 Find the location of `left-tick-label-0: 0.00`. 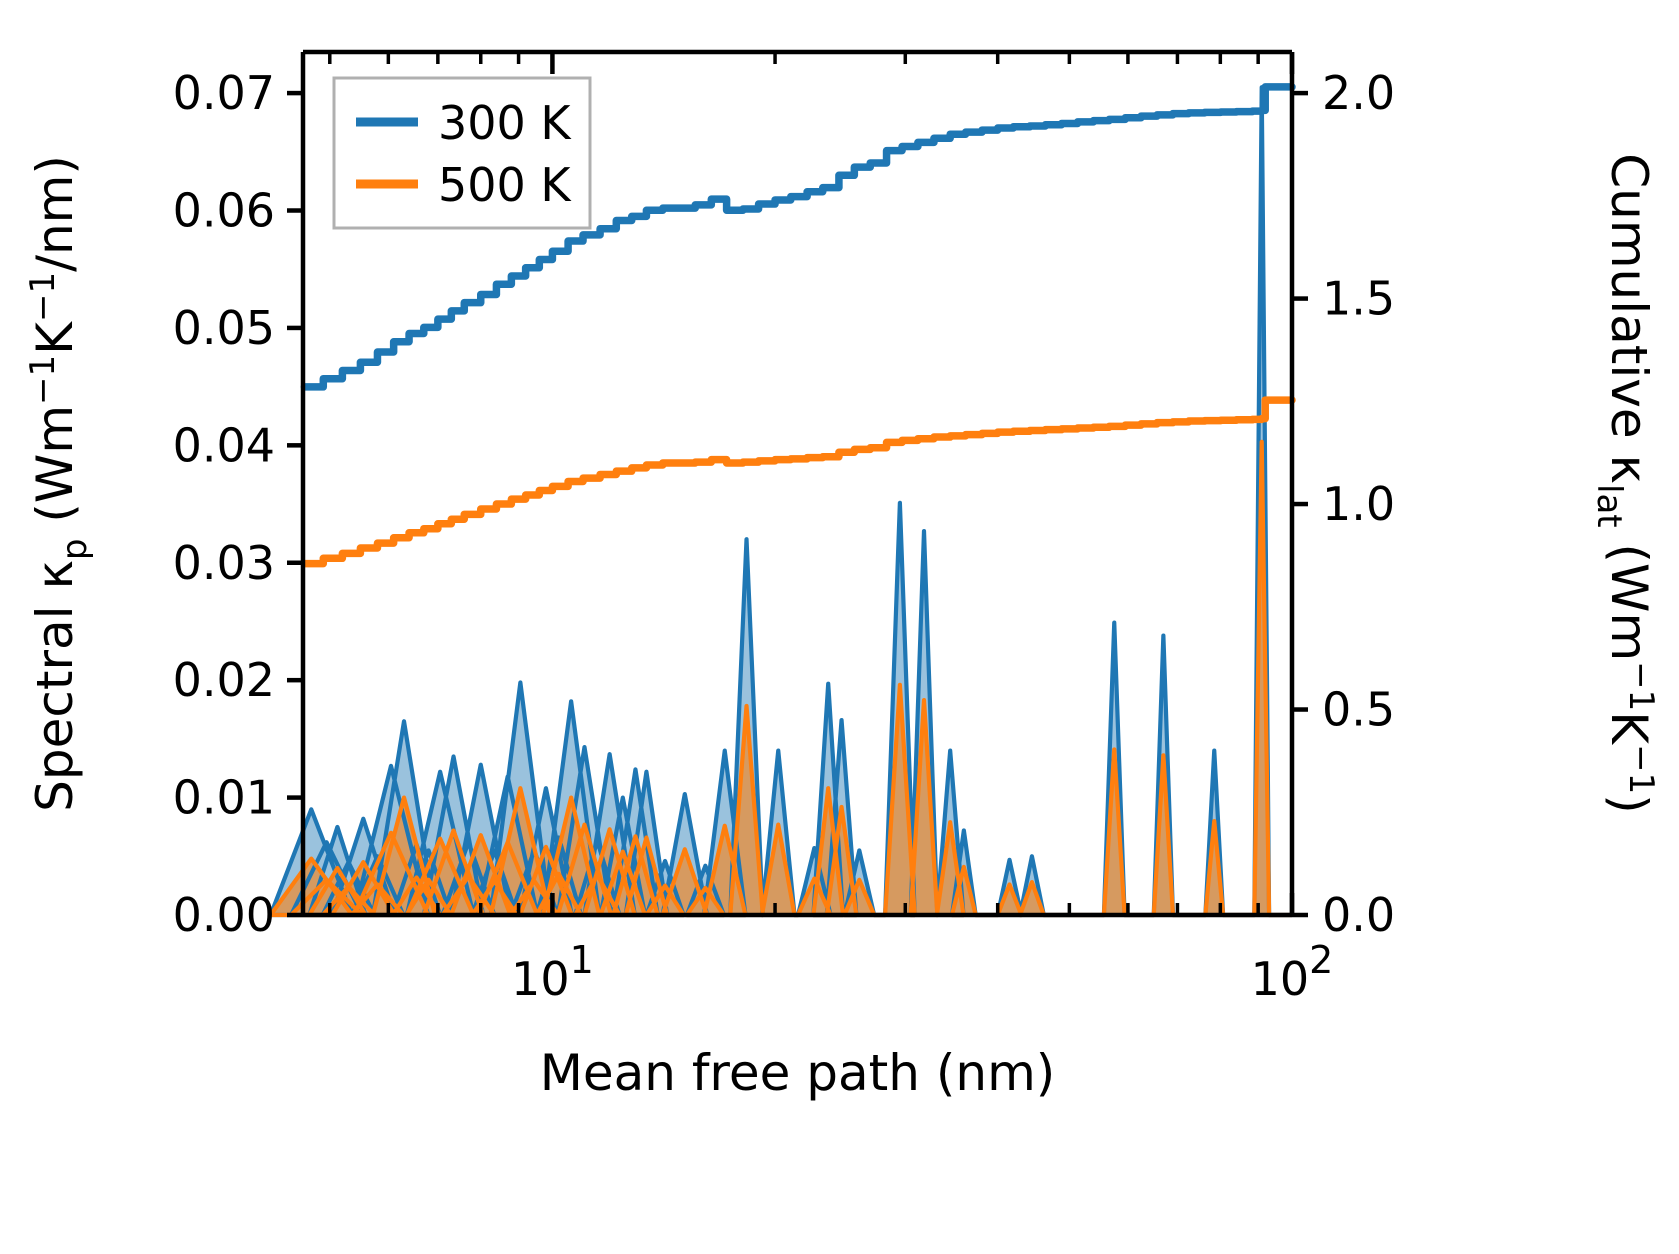

left-tick-label-0: 0.00 is located at coordinates (224, 915).